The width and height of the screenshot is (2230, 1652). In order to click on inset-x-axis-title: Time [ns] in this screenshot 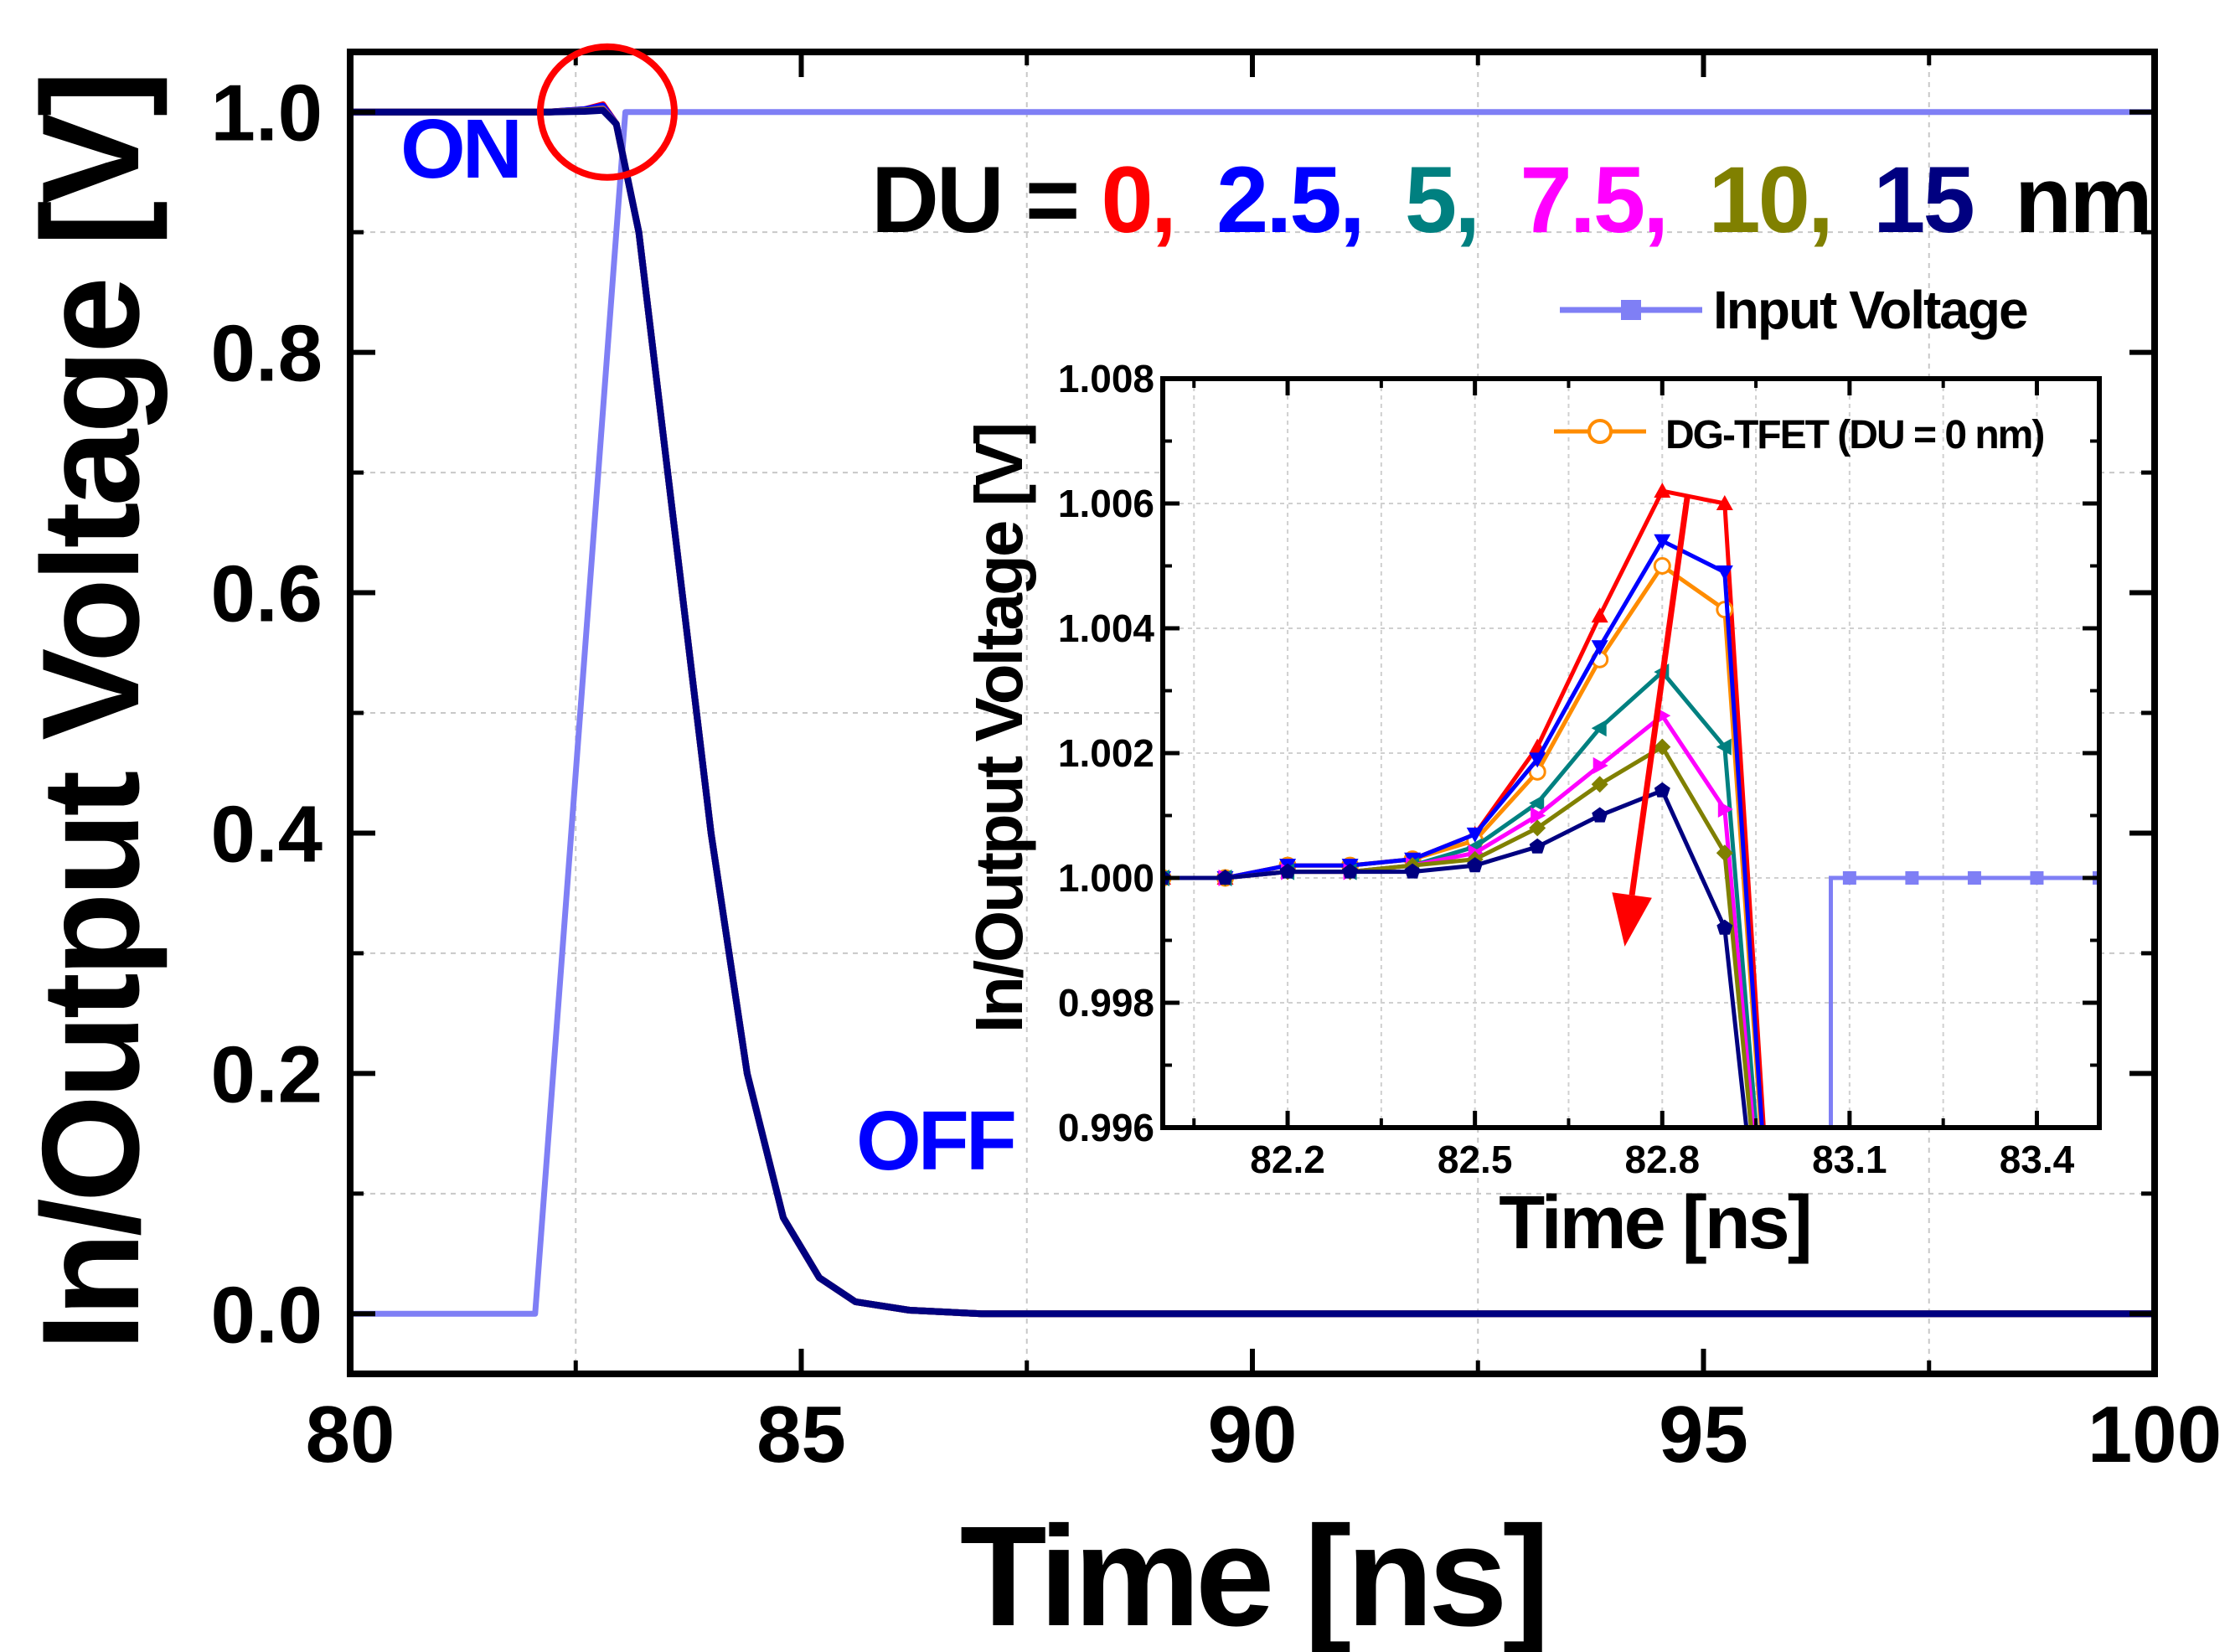, I will do `click(1654, 1223)`.